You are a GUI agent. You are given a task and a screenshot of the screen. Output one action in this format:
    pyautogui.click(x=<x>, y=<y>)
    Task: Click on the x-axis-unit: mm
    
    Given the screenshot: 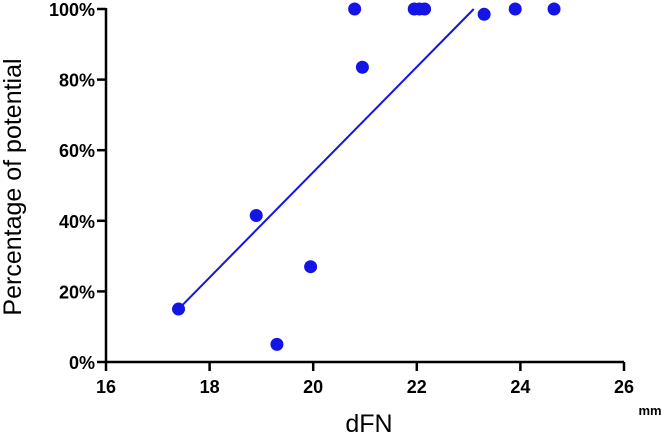 What is the action you would take?
    pyautogui.click(x=649, y=410)
    